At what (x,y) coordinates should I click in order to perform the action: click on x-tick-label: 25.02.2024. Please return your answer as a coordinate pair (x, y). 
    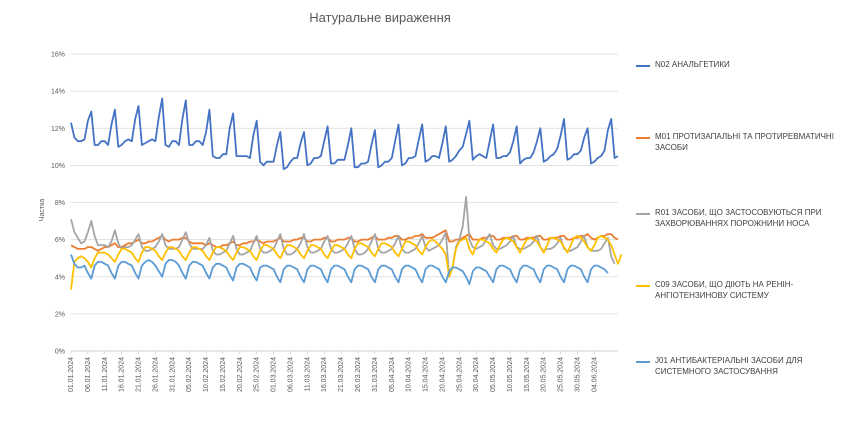
    Looking at the image, I should click on (257, 374).